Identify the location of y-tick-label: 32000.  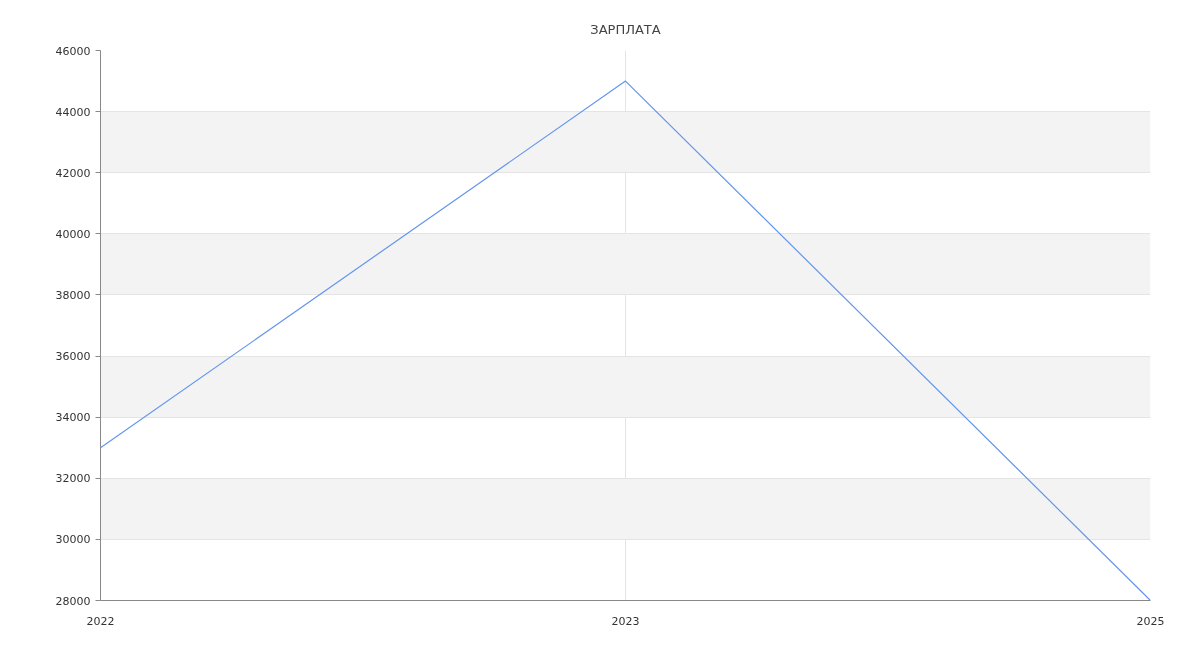
(73, 479).